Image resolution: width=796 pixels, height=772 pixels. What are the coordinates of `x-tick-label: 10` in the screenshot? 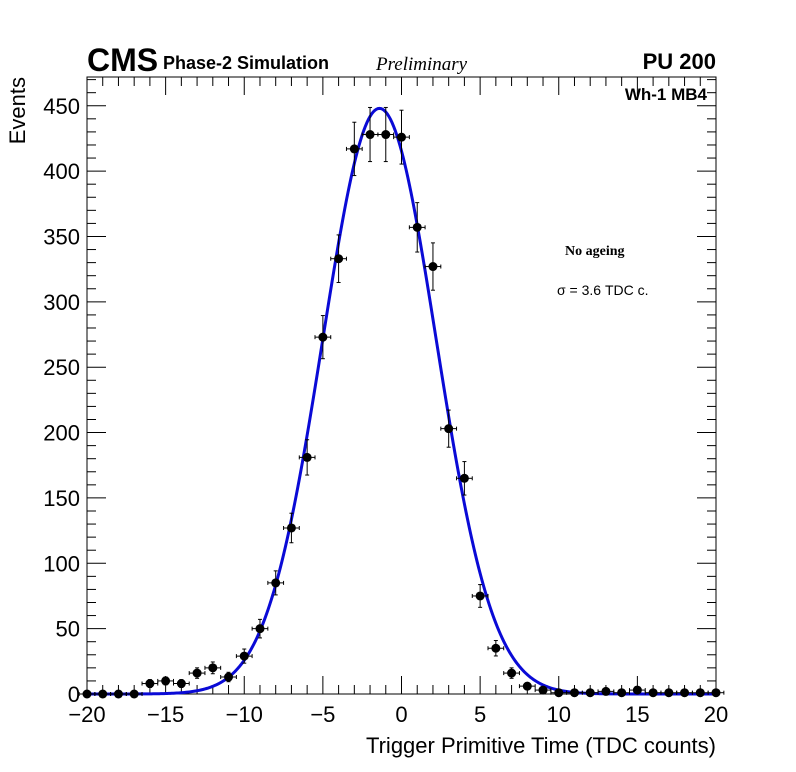 It's located at (559, 714).